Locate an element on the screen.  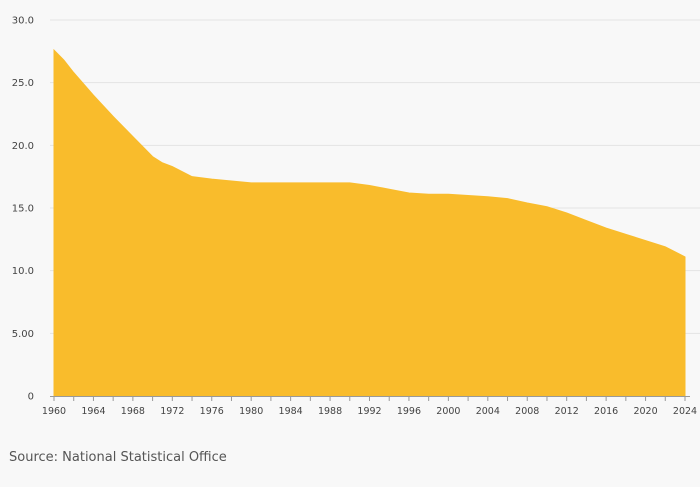
y-tick-label: 10.0 is located at coordinates (23, 271).